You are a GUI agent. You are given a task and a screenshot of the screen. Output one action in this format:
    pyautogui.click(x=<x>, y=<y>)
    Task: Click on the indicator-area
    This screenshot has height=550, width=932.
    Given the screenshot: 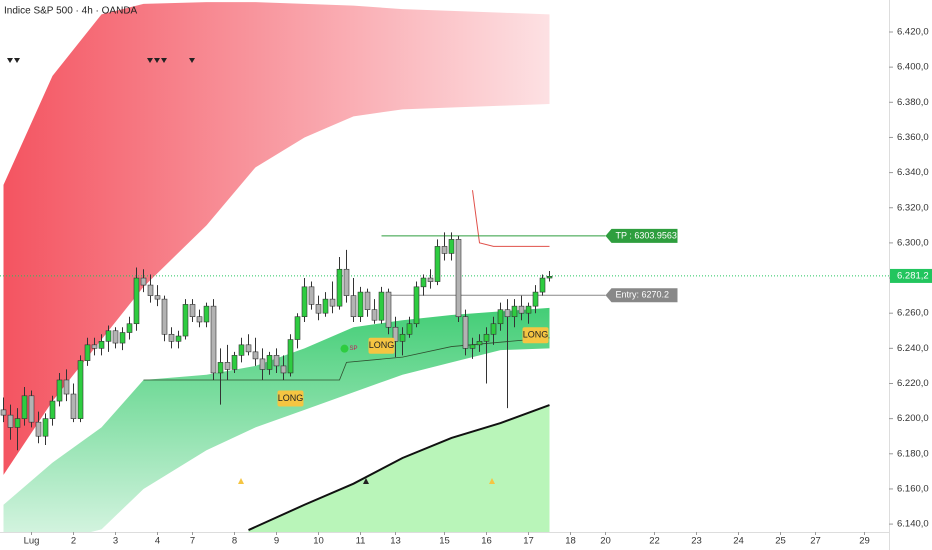 What is the action you would take?
    pyautogui.click(x=399, y=468)
    